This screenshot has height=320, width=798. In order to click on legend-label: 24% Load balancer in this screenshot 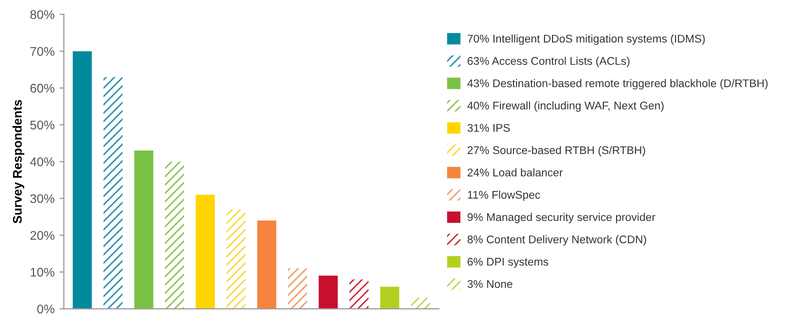, I will do `click(515, 172)`.